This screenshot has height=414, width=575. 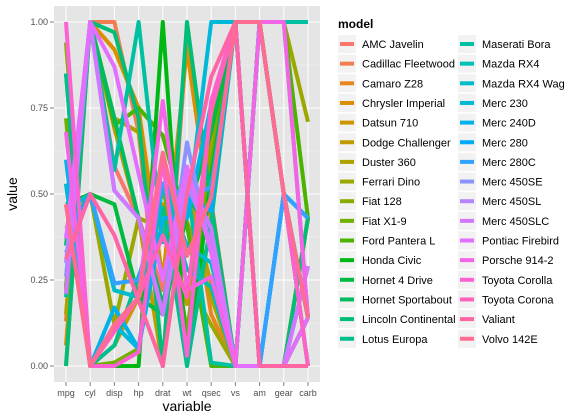 I want to click on x-tick-label: vs, so click(x=236, y=393).